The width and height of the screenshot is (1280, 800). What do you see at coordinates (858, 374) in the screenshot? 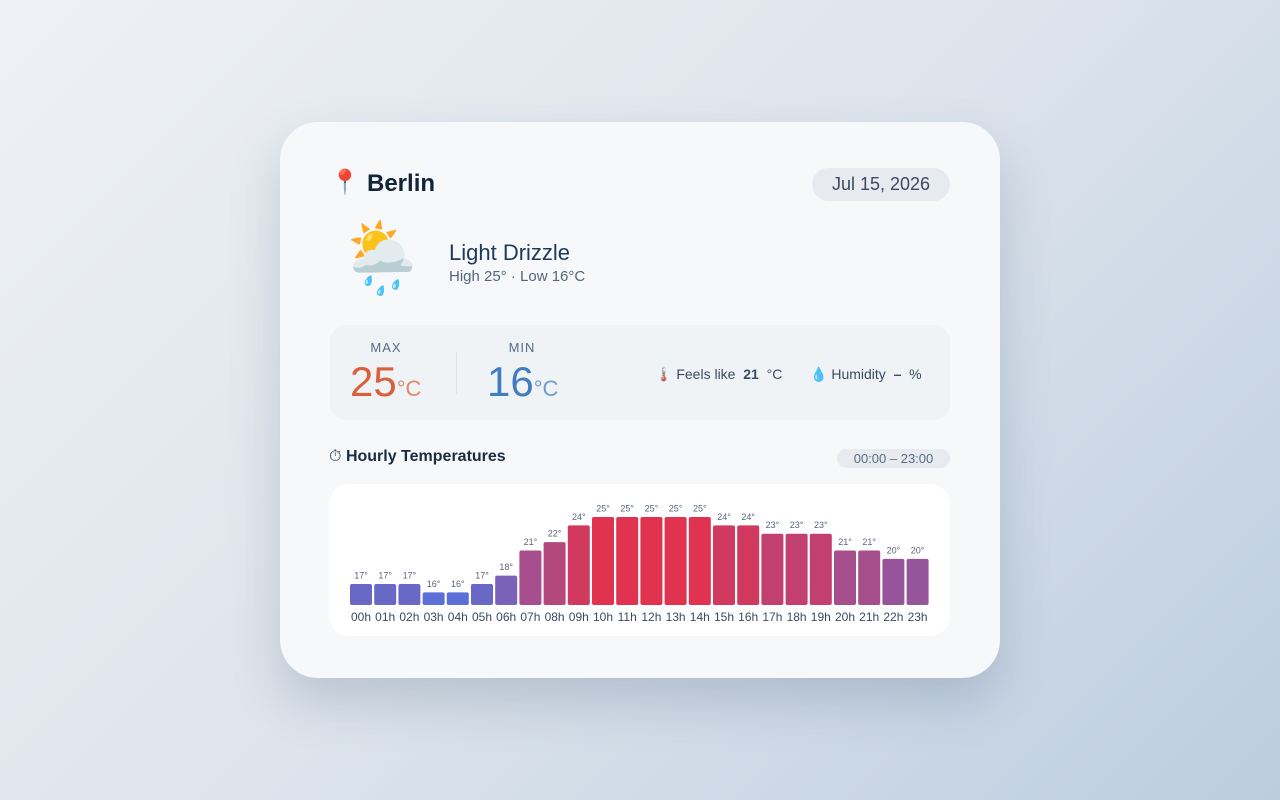
I see `humidity-label: Humidity` at bounding box center [858, 374].